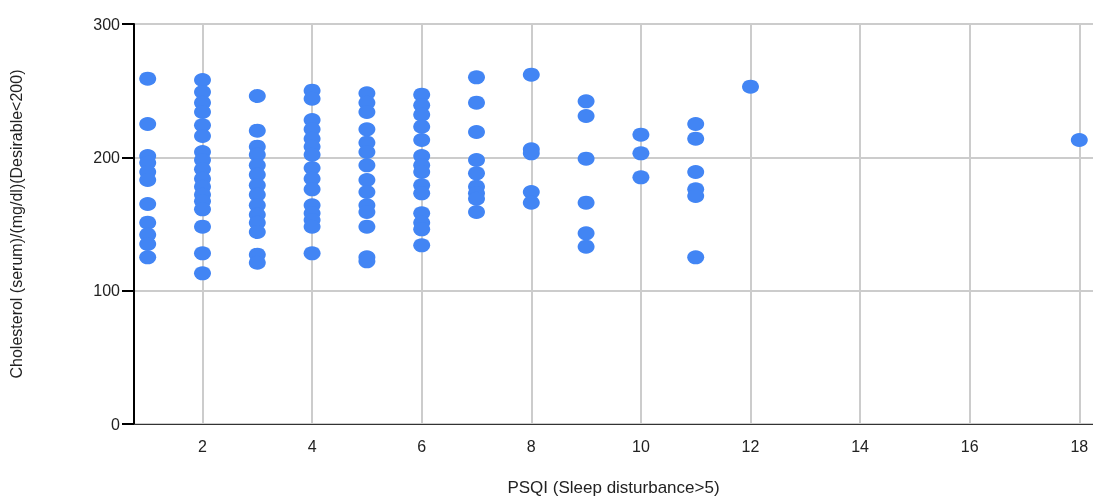 The image size is (1093, 501). Describe the element at coordinates (422, 446) in the screenshot. I see `x-tick-label: 6` at that location.